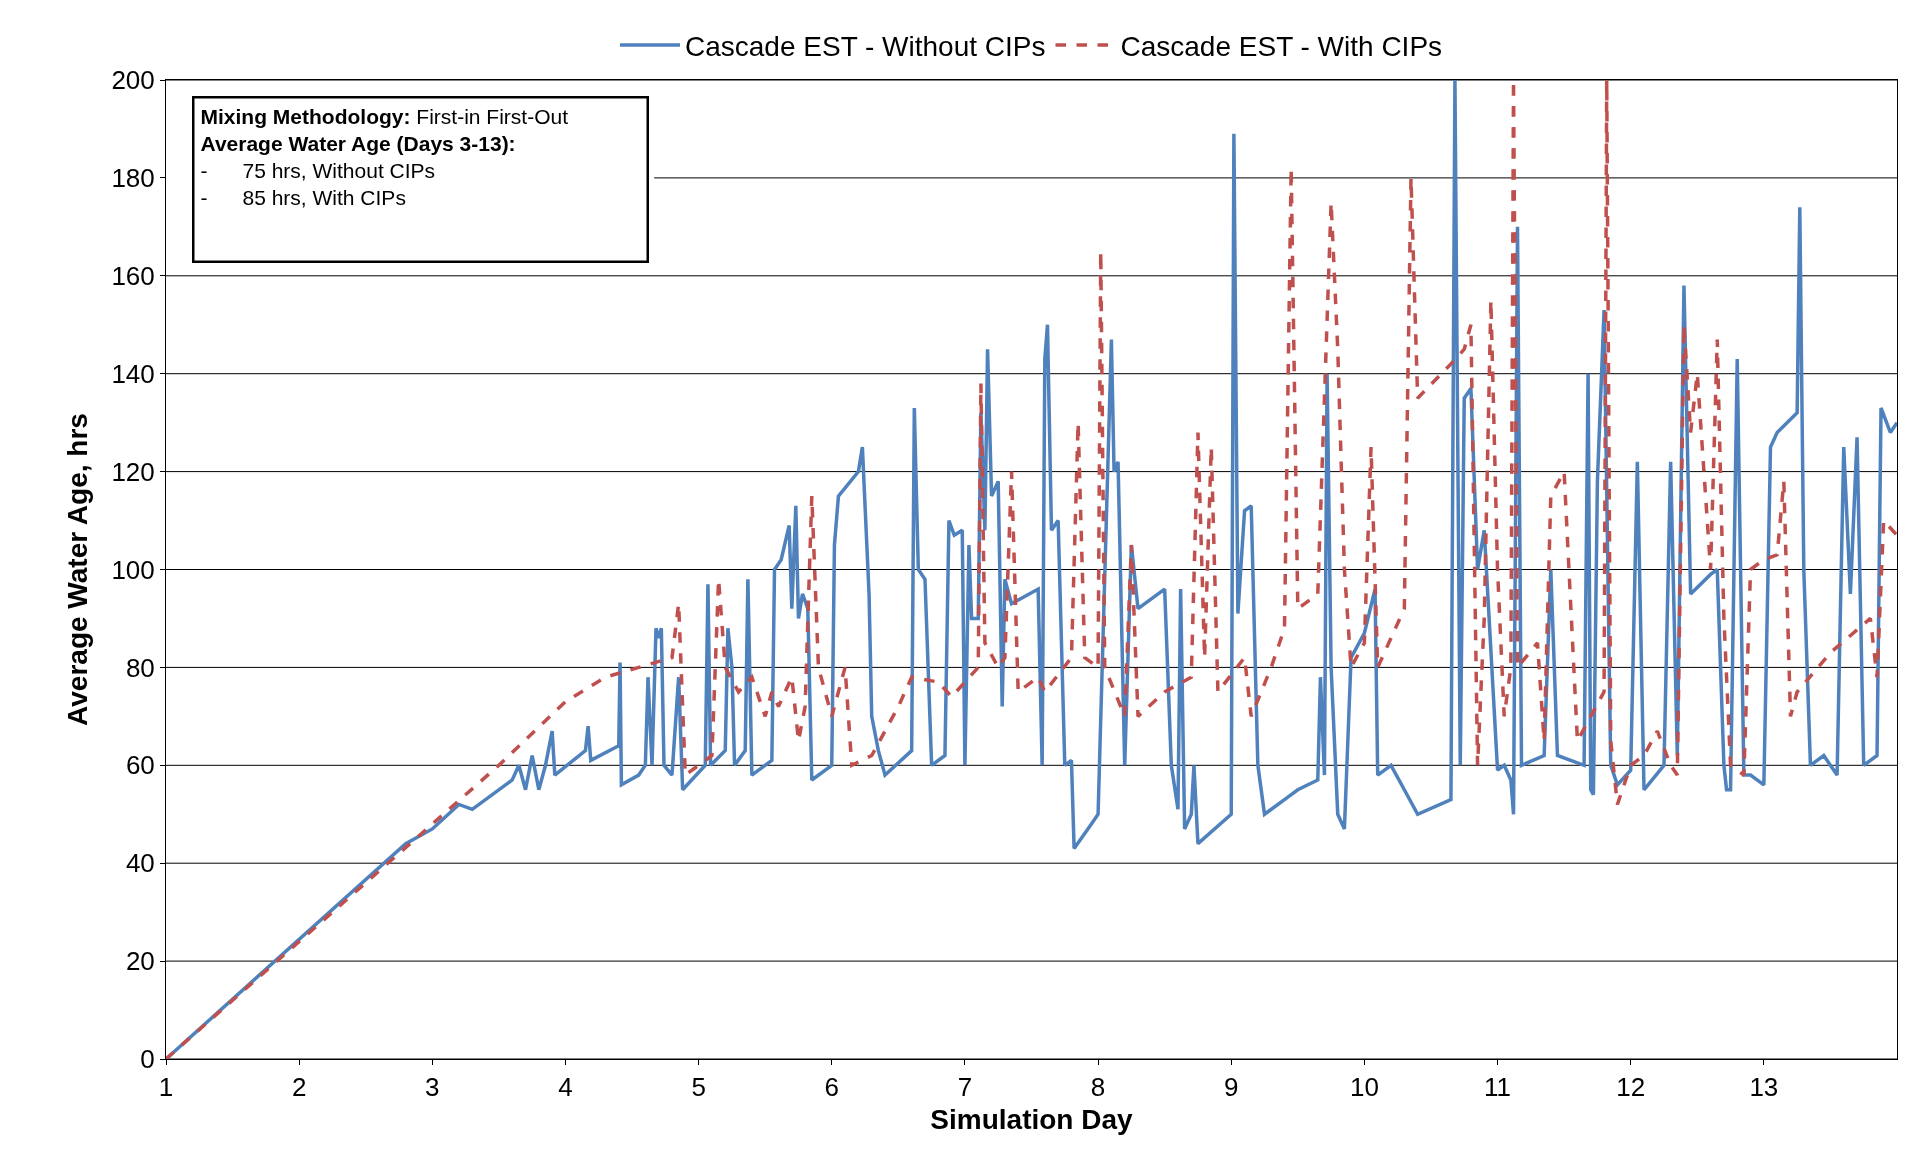 This screenshot has height=1167, width=1919. What do you see at coordinates (299, 1087) in the screenshot?
I see `x-tick-label: 2` at bounding box center [299, 1087].